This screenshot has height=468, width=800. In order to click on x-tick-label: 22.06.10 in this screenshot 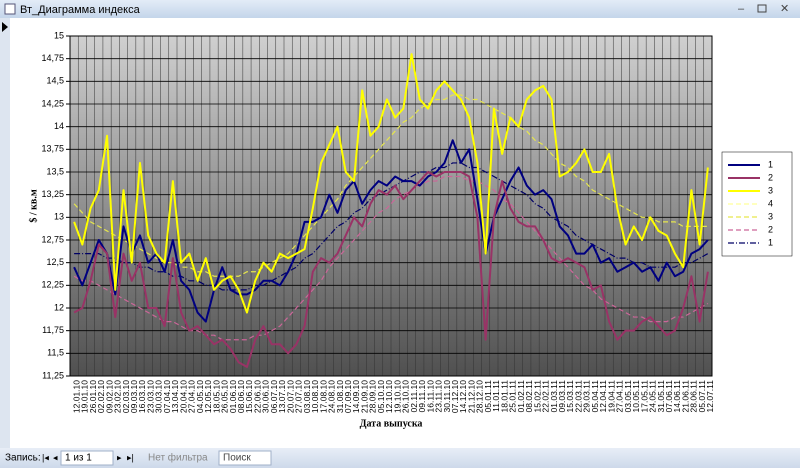, I will do `click(257, 396)`.